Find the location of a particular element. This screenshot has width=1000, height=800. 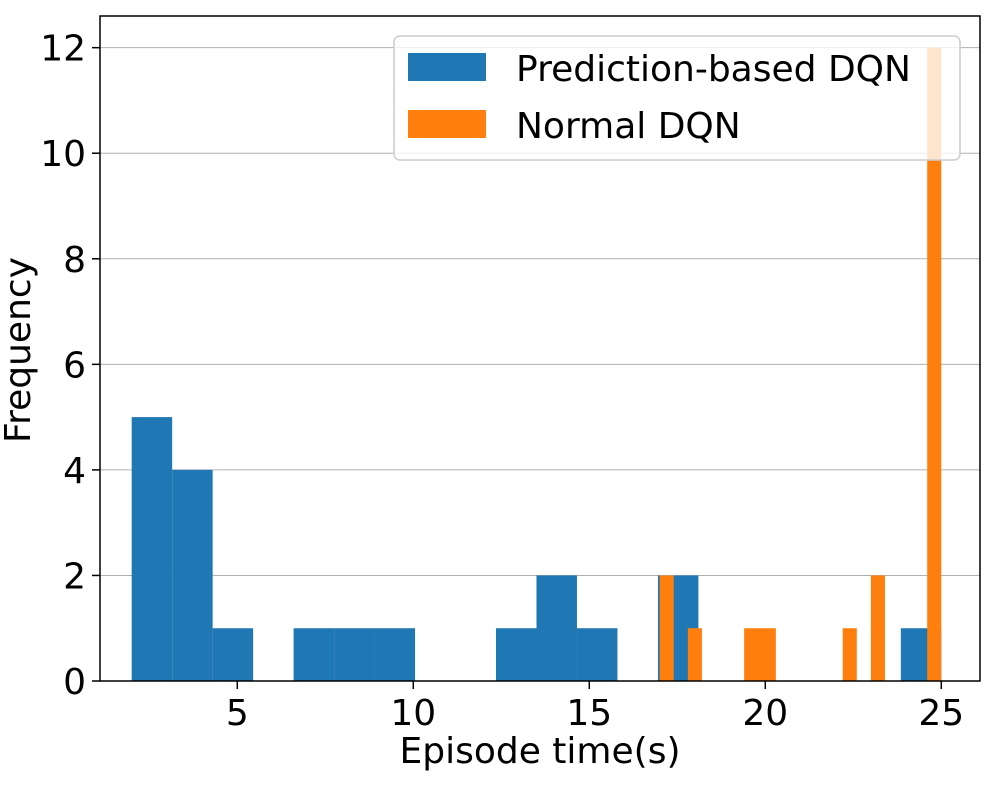

y-axis: 0 2 4 6 8 10 12 is located at coordinates (70, 366).